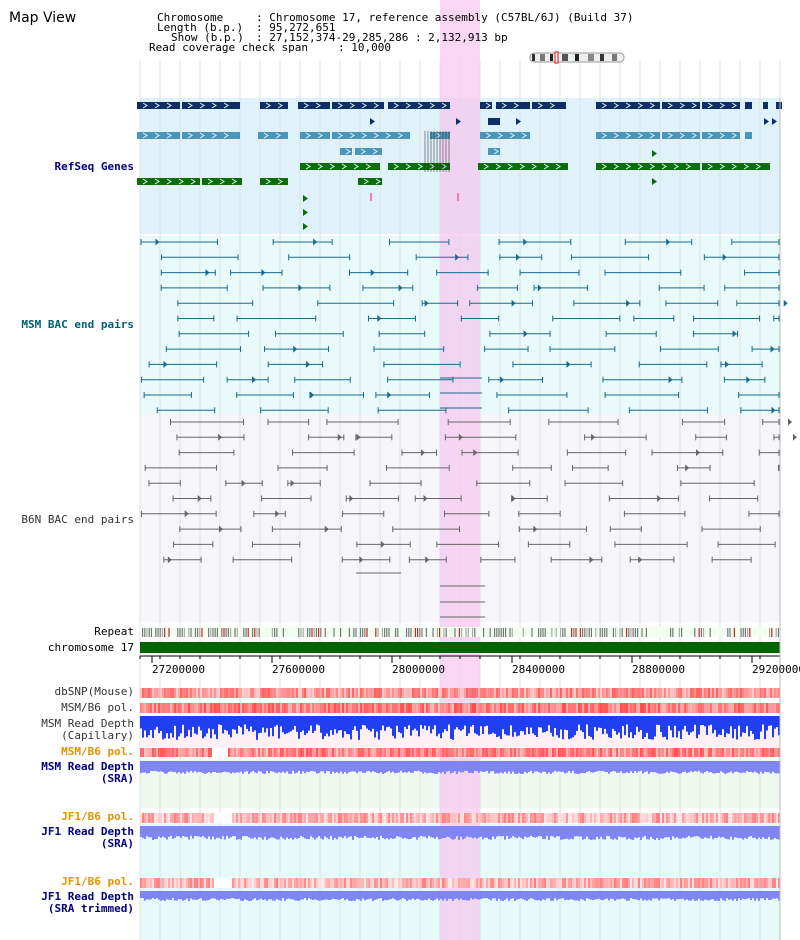  Describe the element at coordinates (77, 324) in the screenshot. I see `track-label-msm-bac: MSM BAC end pairs` at that location.